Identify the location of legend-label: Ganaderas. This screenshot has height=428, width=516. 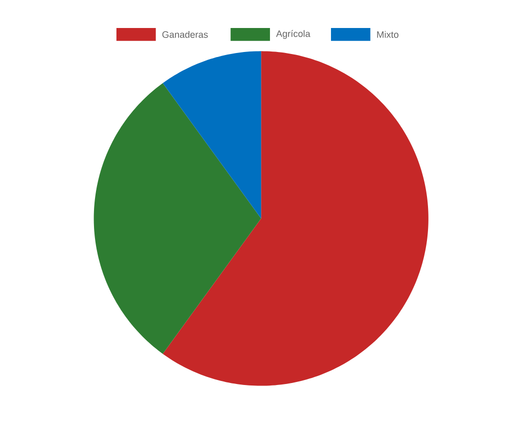
(185, 34).